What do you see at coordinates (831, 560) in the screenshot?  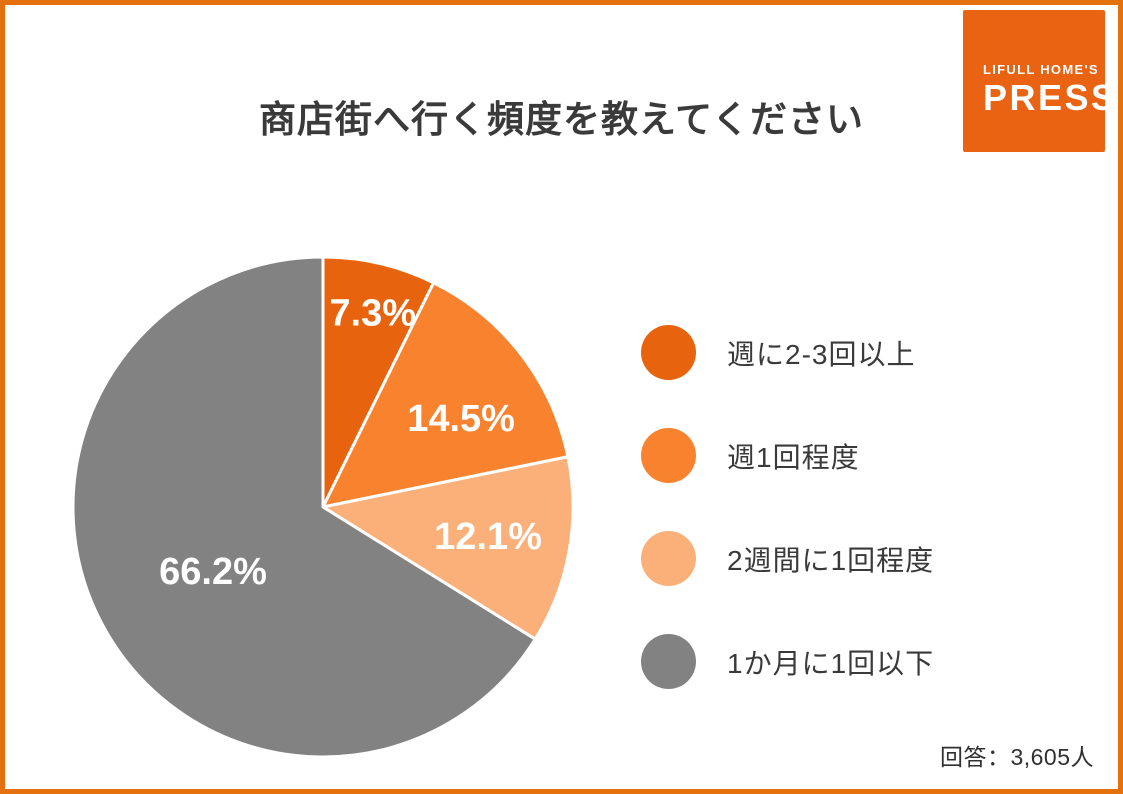 I see `legend-item-label: 2週間に1回程度` at bounding box center [831, 560].